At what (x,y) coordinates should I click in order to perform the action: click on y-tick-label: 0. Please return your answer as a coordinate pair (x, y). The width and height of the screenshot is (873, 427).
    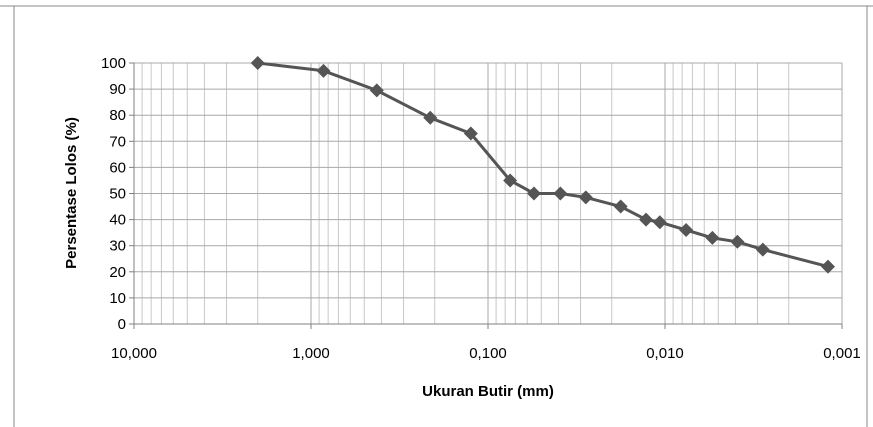
    Looking at the image, I should click on (122, 324).